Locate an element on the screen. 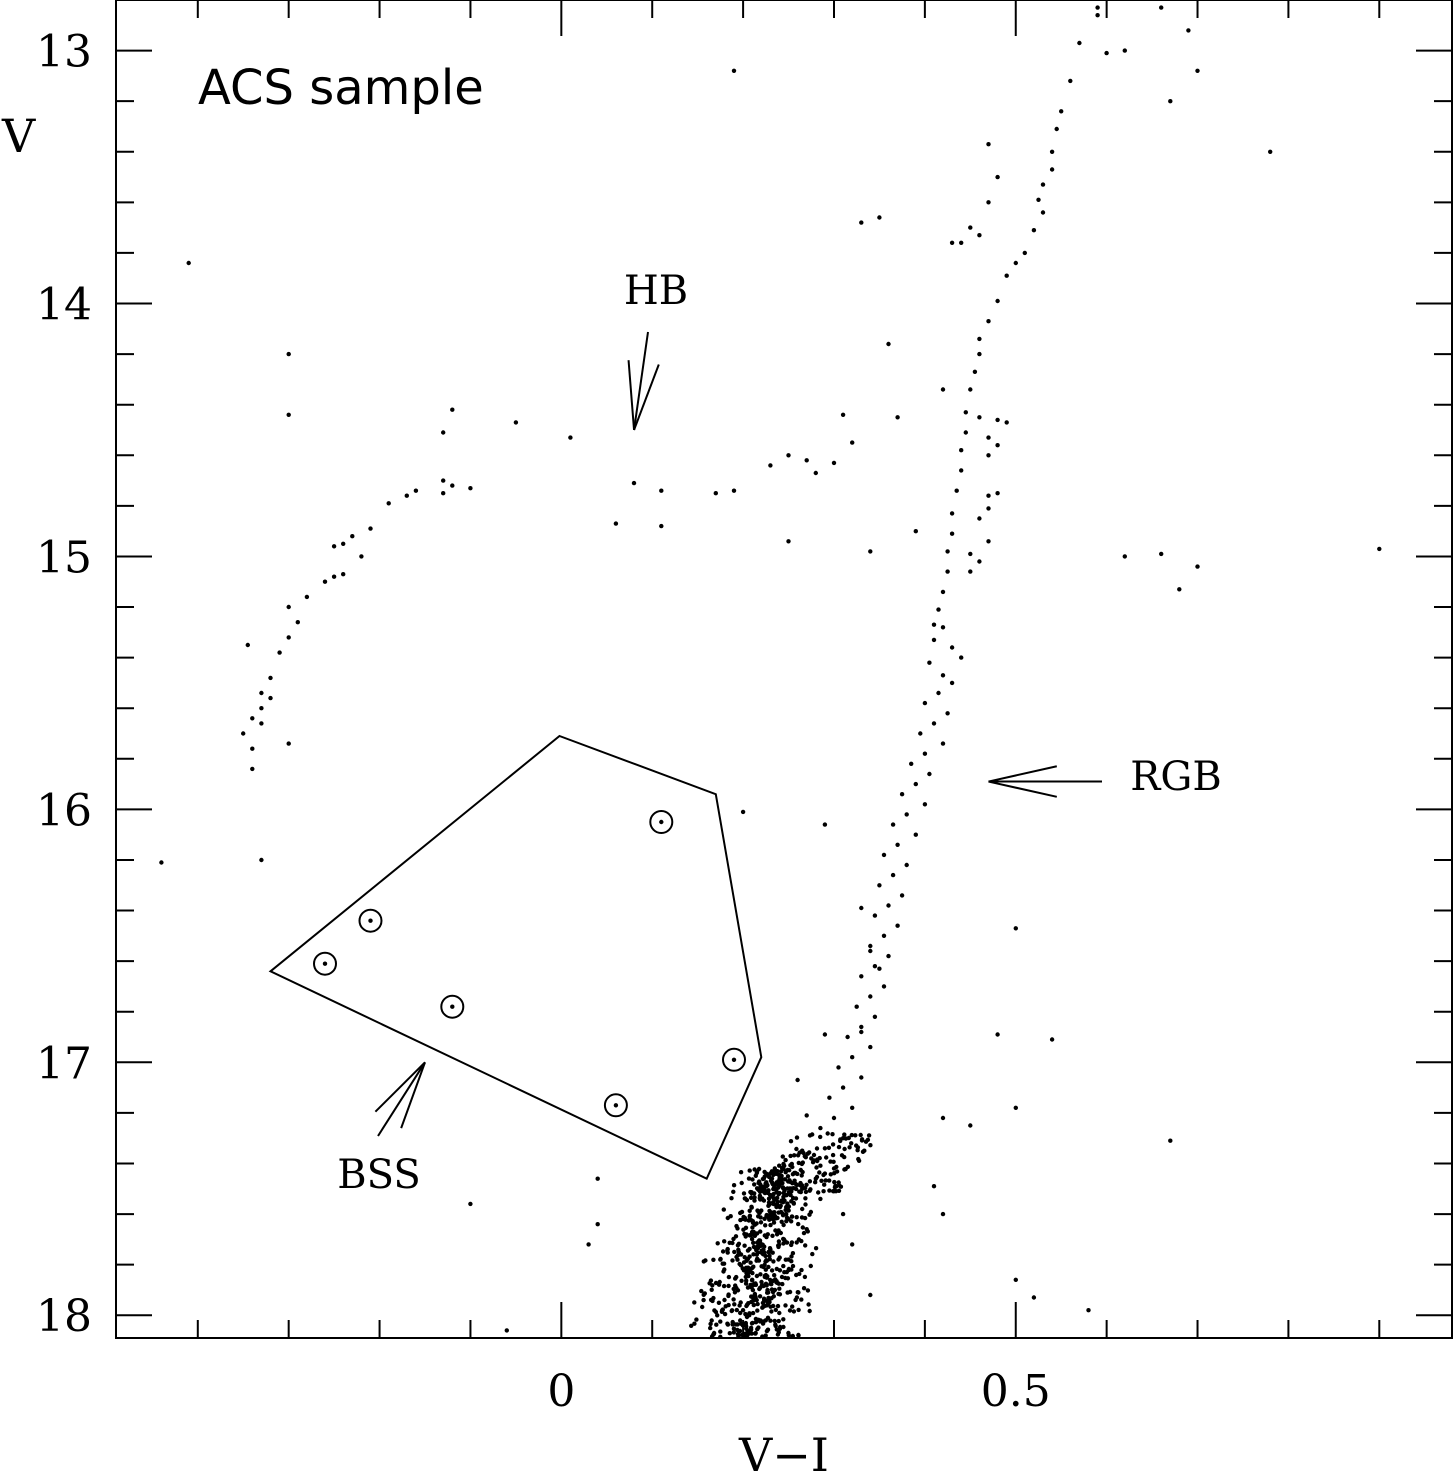  y-tick-label: 14 is located at coordinates (64, 305).